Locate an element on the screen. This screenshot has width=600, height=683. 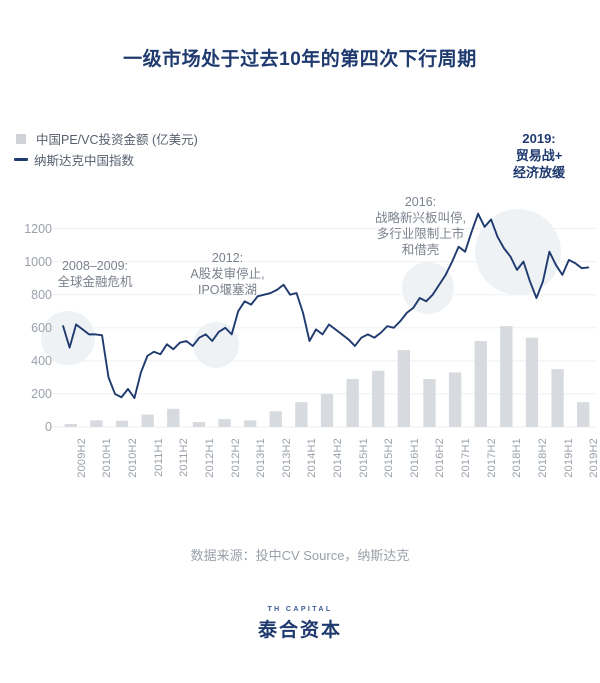
y-axis-tick-label: 400 is located at coordinates (41, 360).